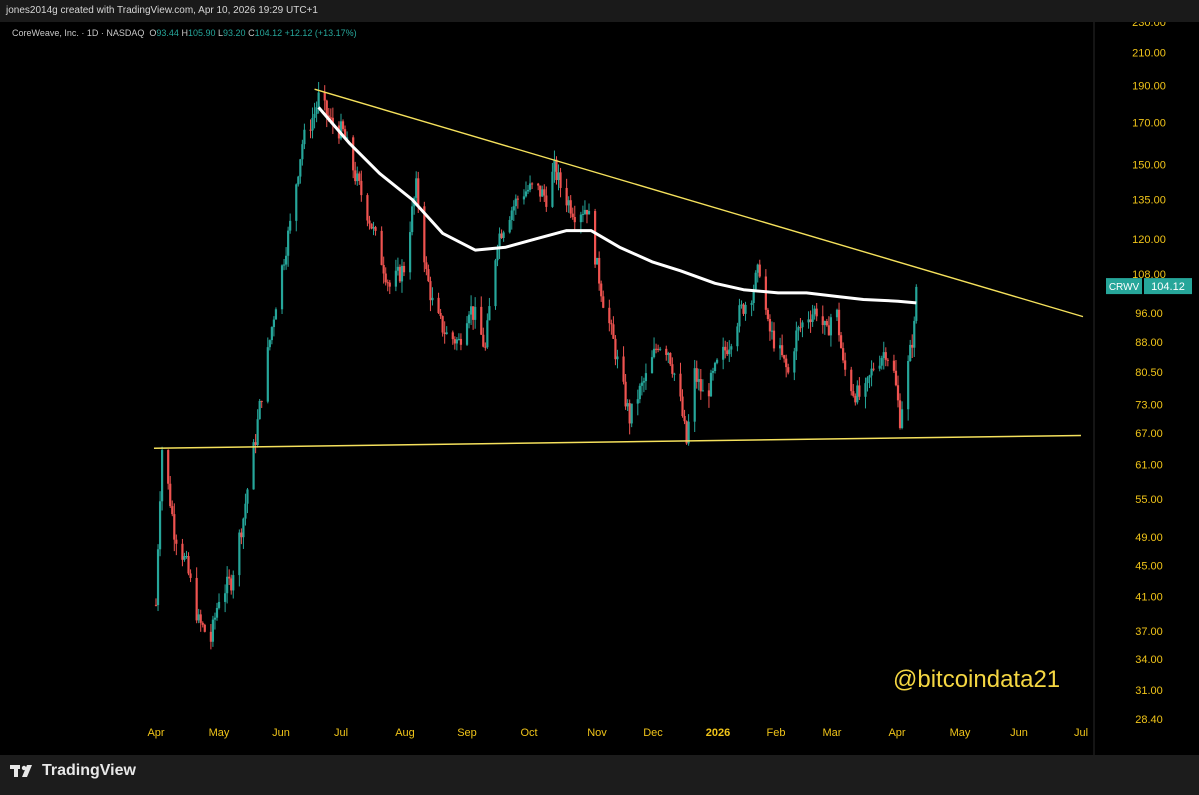 This screenshot has height=795, width=1199. What do you see at coordinates (617, 205) in the screenshot?
I see `moving-average-layer` at bounding box center [617, 205].